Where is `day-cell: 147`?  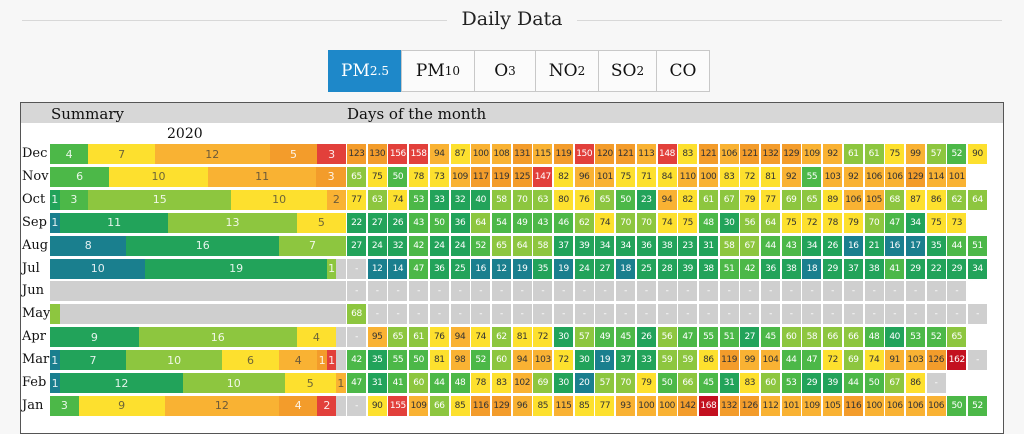
day-cell: 147 is located at coordinates (543, 176).